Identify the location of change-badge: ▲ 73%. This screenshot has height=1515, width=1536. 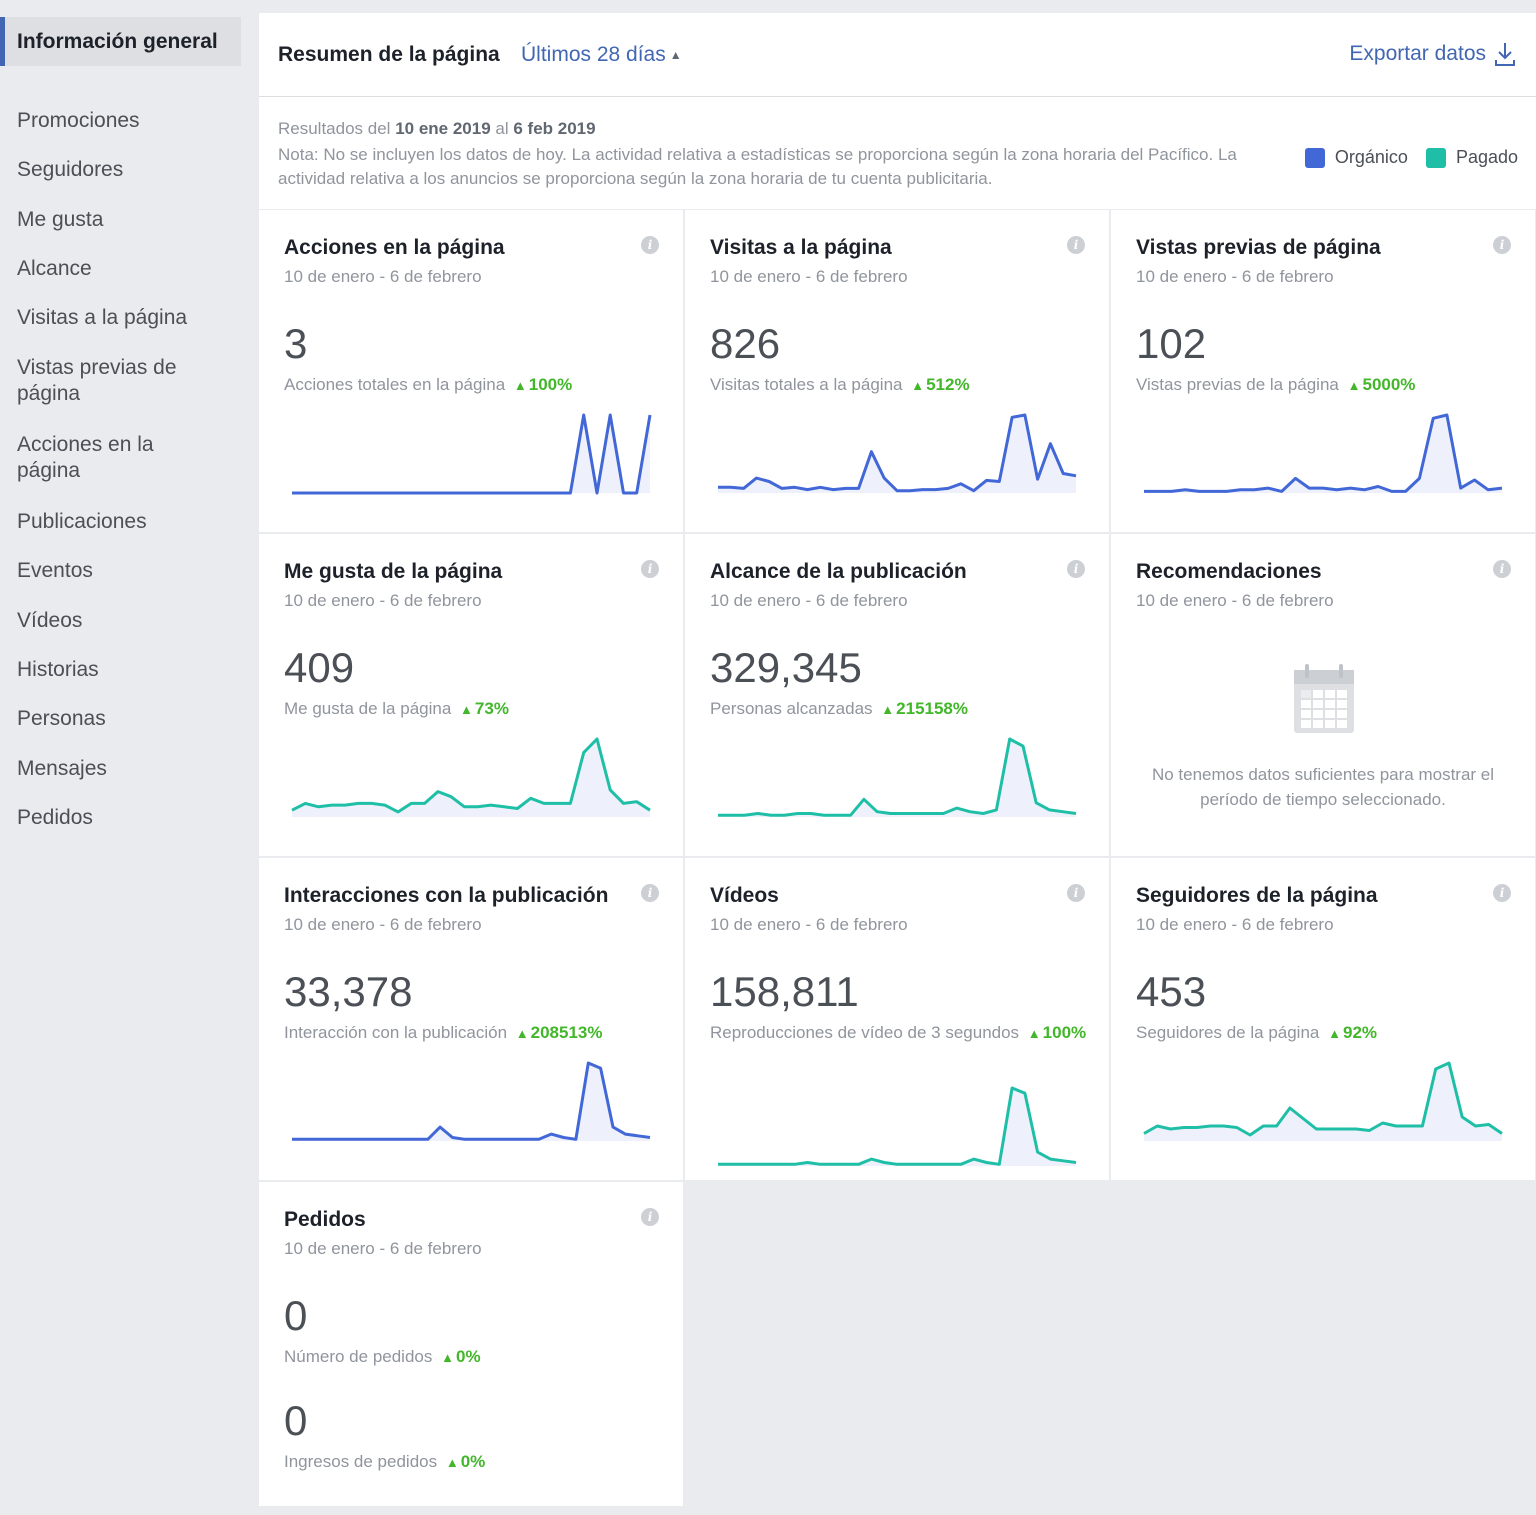
(482, 708).